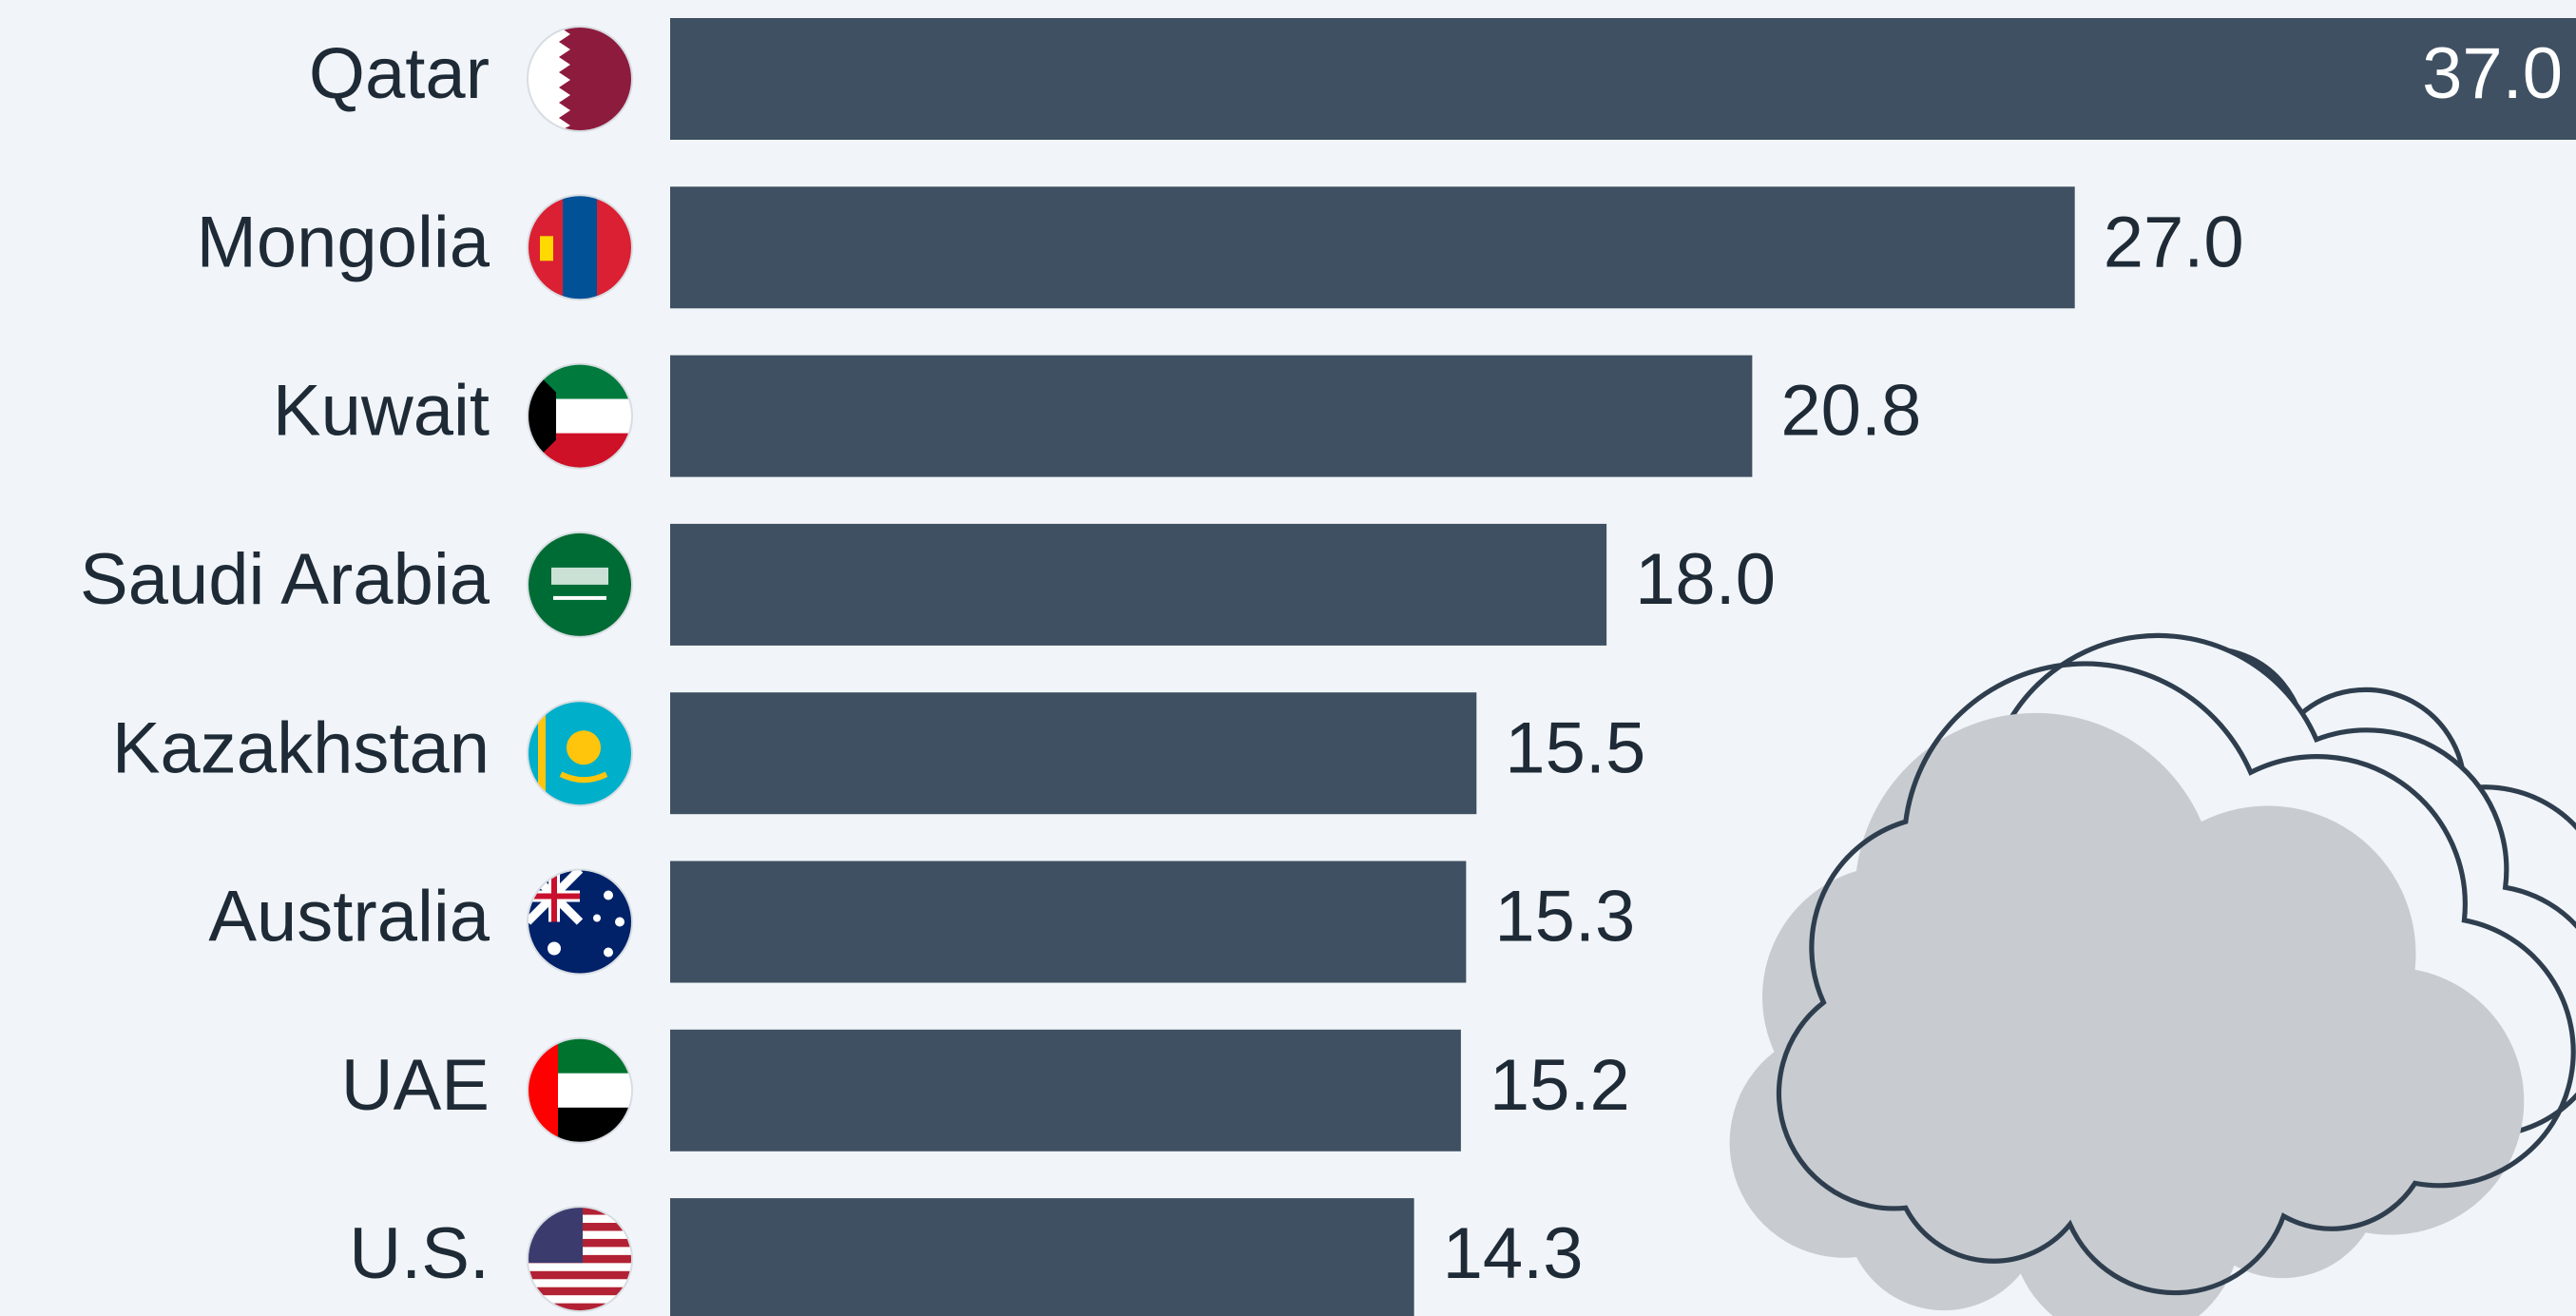  I want to click on value-label: 27.0, so click(2174, 242).